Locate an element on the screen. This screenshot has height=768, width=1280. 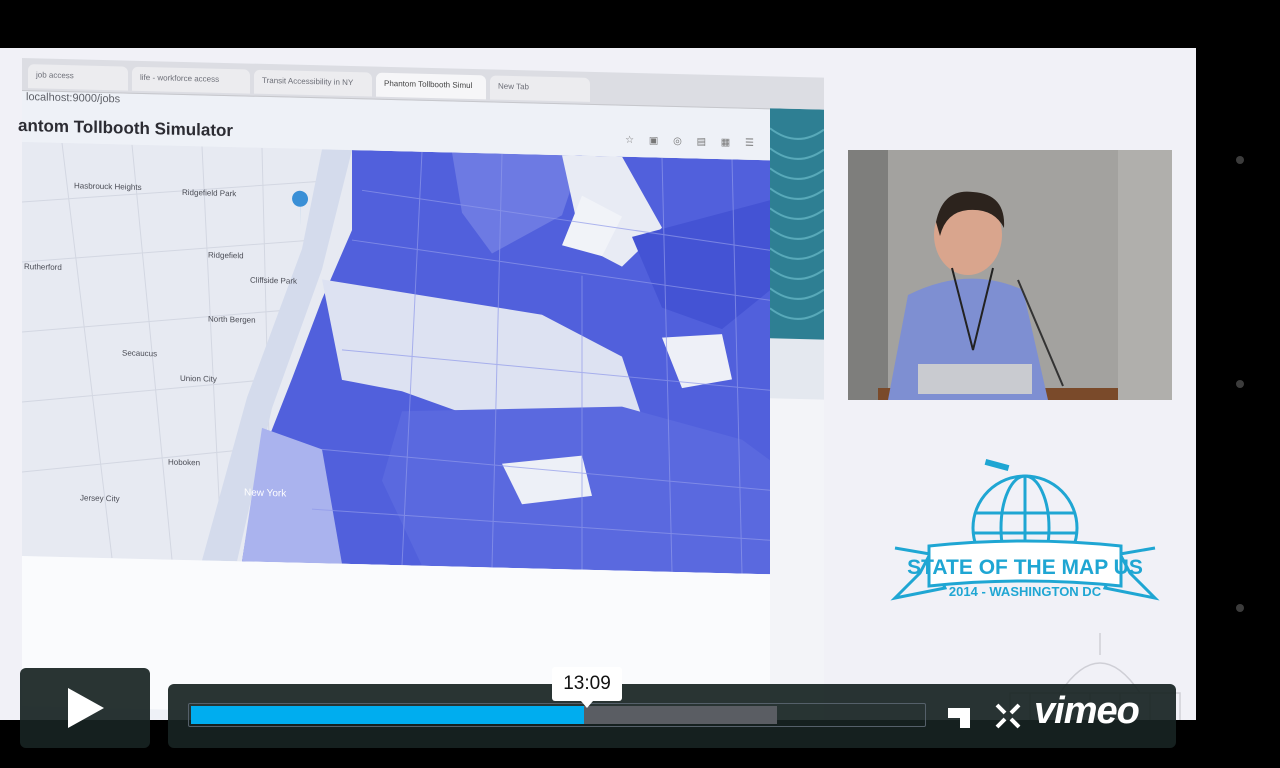
speaker-camera-view is located at coordinates (1010, 275).